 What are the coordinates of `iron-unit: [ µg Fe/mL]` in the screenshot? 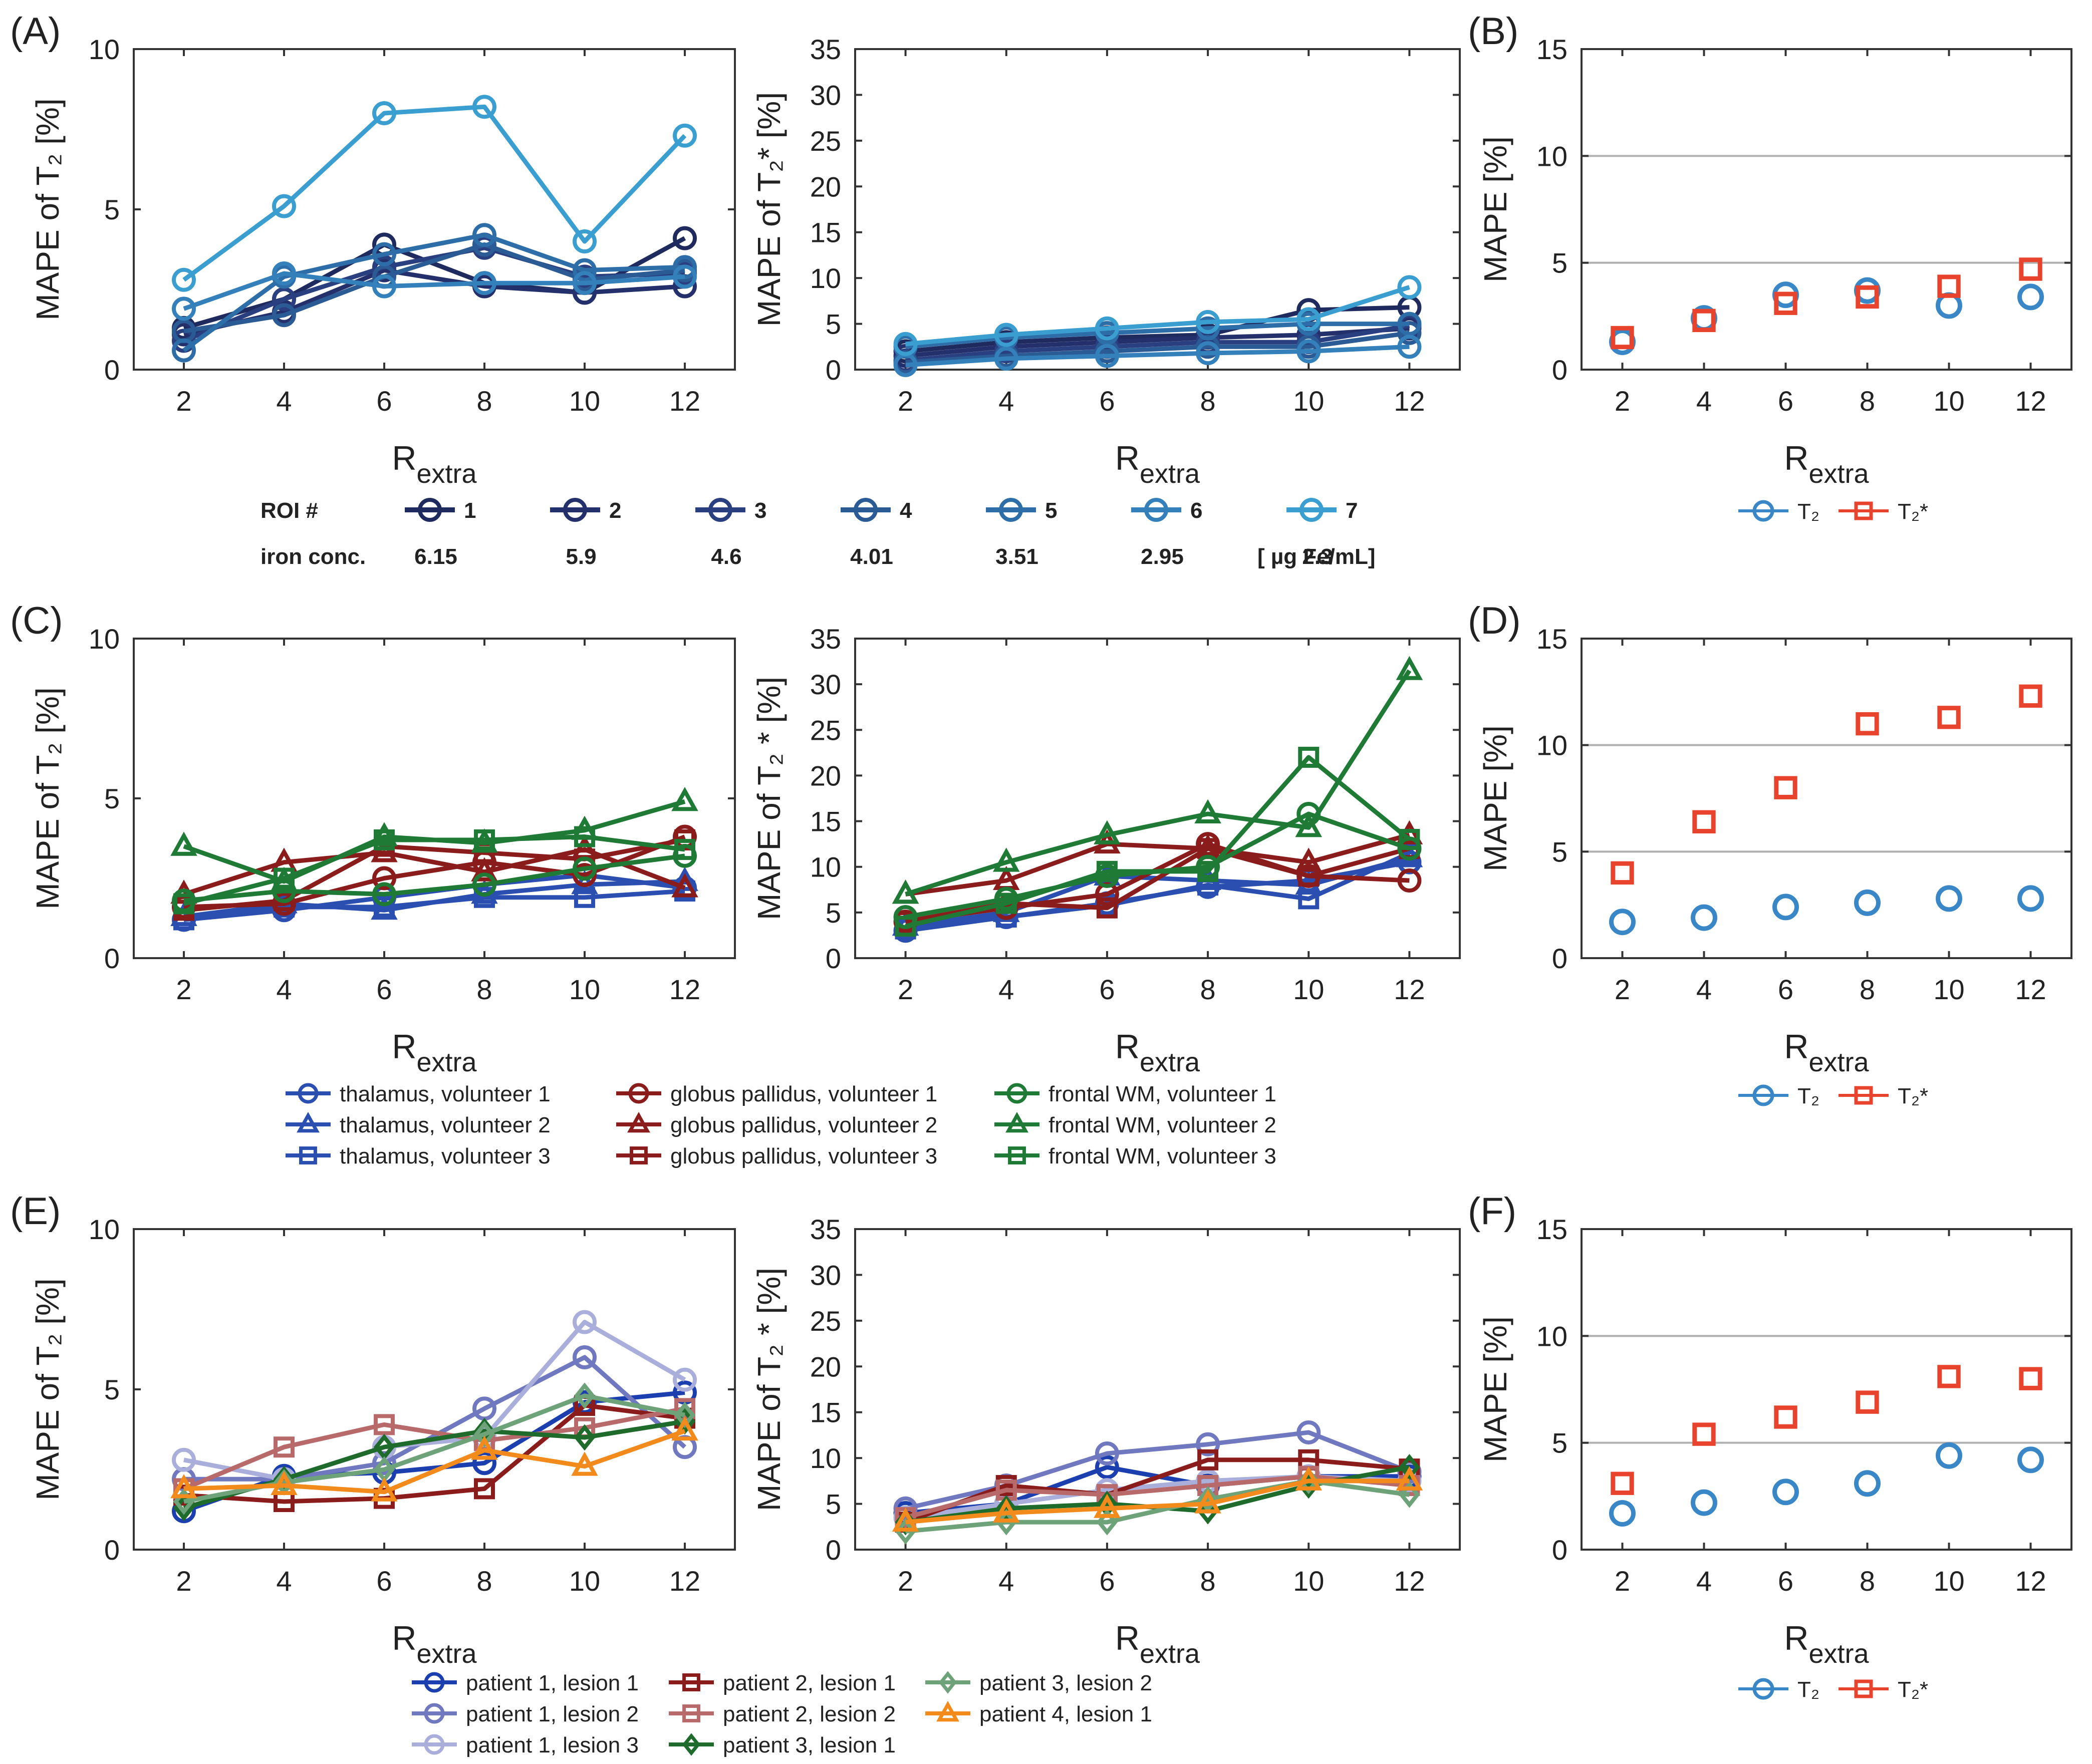 It's located at (1316, 556).